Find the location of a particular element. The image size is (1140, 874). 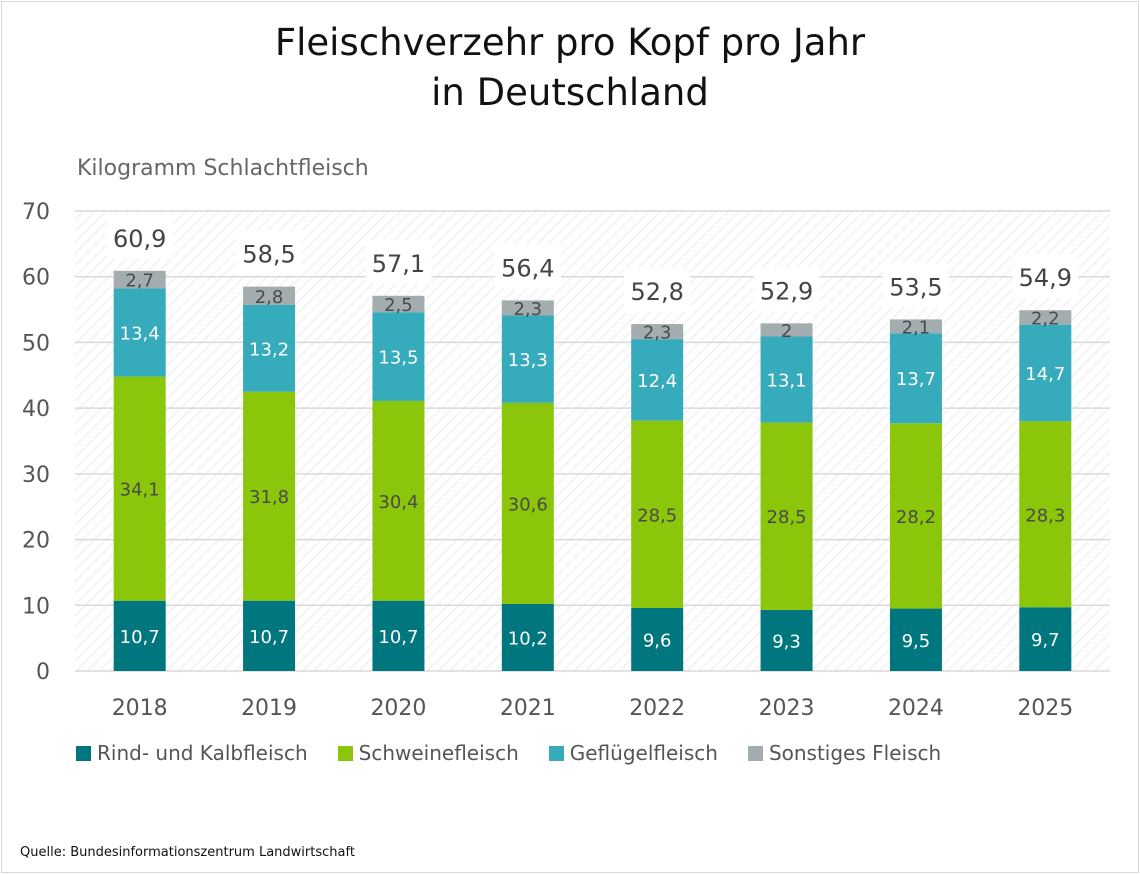

y-tick-label: 40 is located at coordinates (36, 409).